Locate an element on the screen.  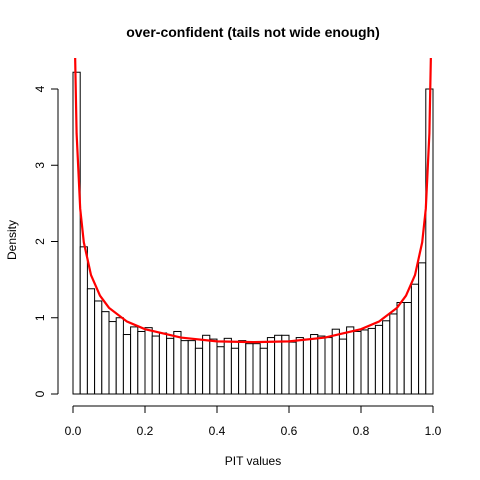
y-tick-label: 2 is located at coordinates (40, 241).